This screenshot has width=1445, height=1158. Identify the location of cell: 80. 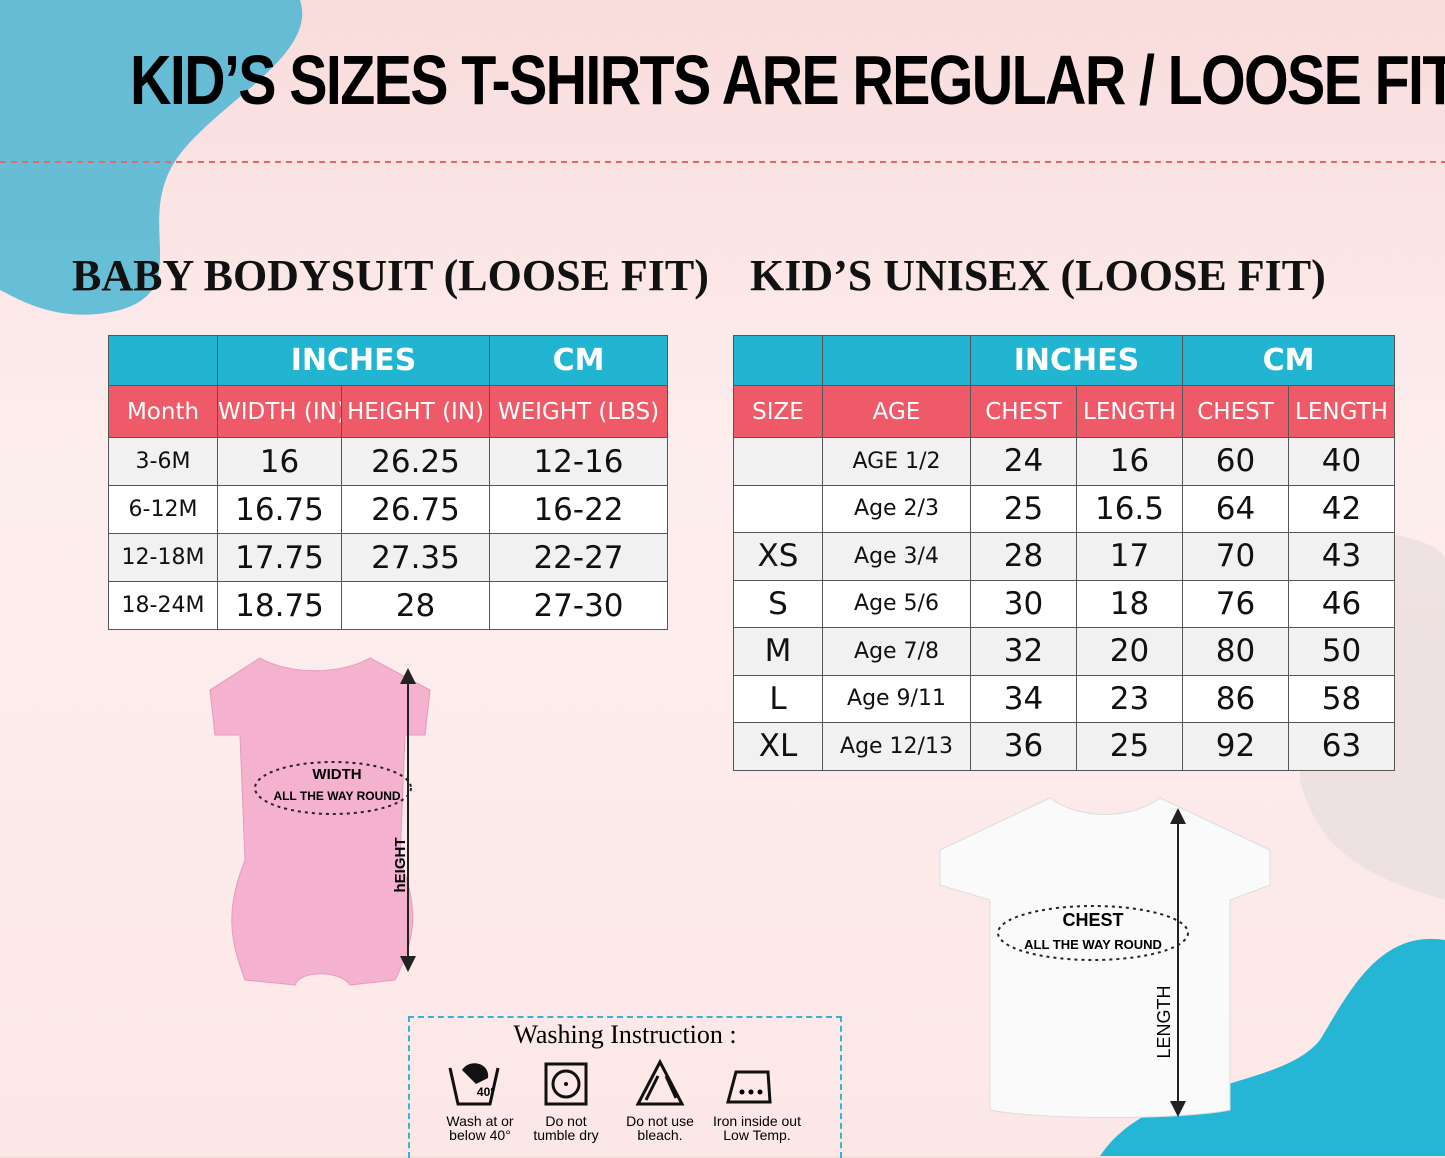
(1235, 651).